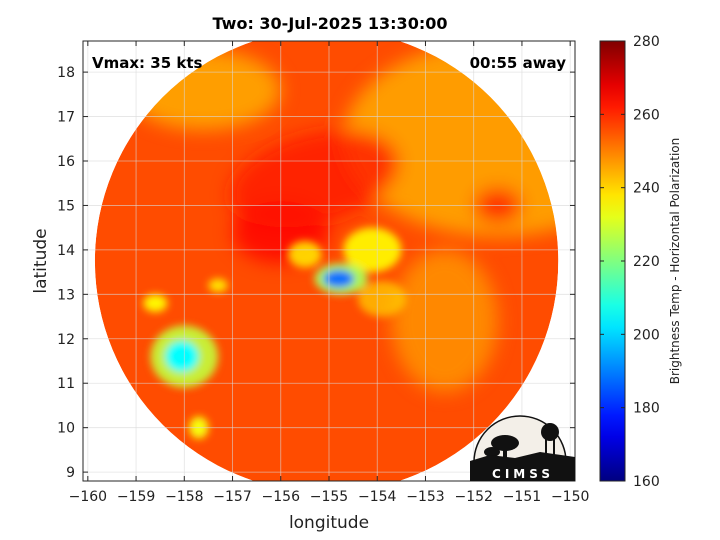 Image resolution: width=720 pixels, height=540 pixels. What do you see at coordinates (523, 474) in the screenshot?
I see `cimss-logo-text: CIMSS` at bounding box center [523, 474].